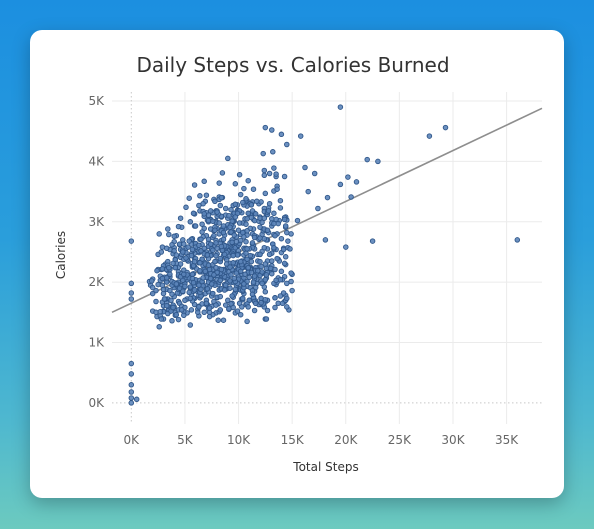 The image size is (594, 529). I want to click on y-tick-label: 1K, so click(96, 343).